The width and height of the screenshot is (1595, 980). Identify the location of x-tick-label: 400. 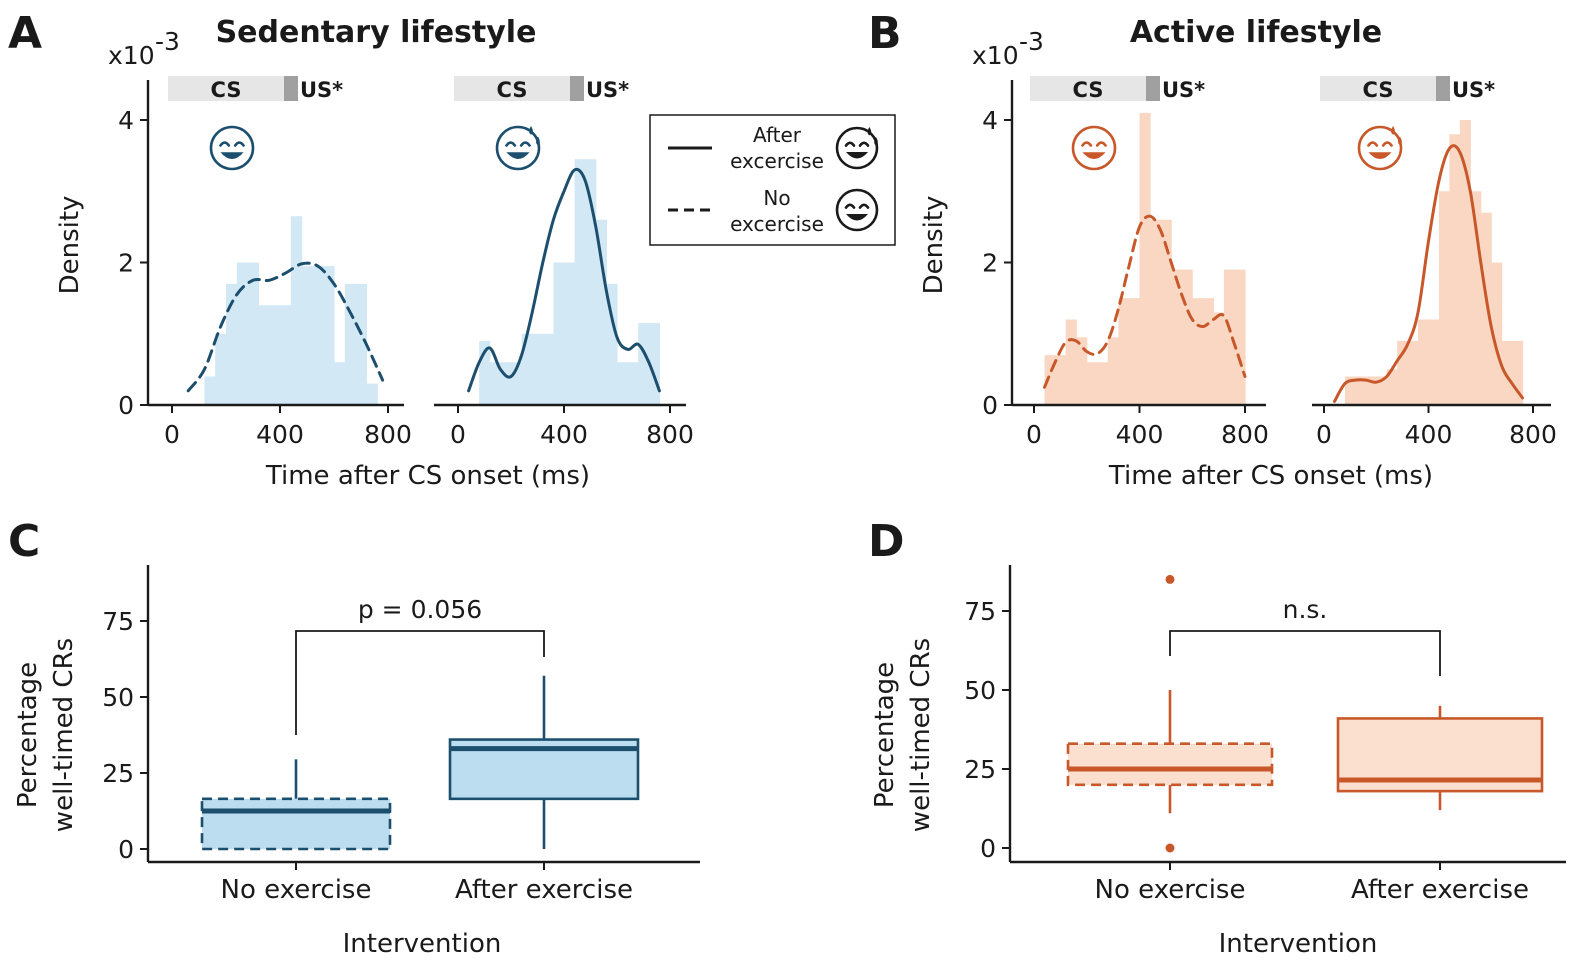
(280, 434).